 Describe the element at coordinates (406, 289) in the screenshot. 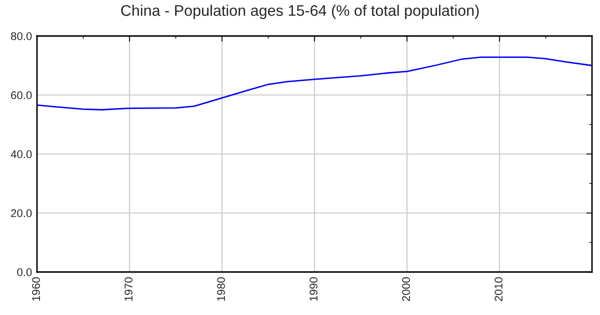

I see `x-tick-label: 2000` at that location.